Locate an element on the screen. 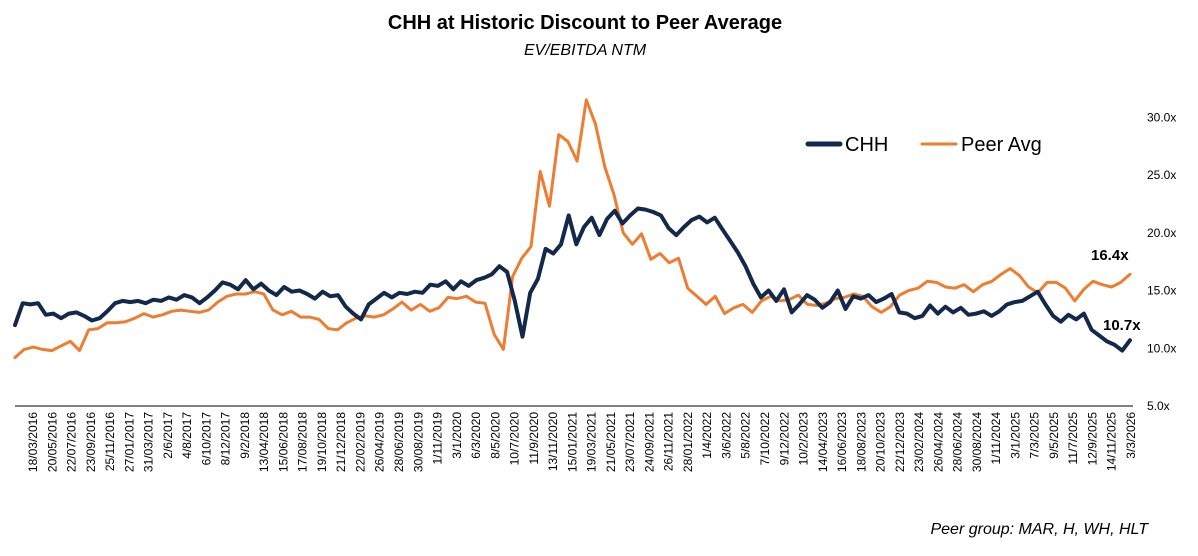 This screenshot has width=1198, height=556. x-tick-label: 18/03/2016 is located at coordinates (33, 442).